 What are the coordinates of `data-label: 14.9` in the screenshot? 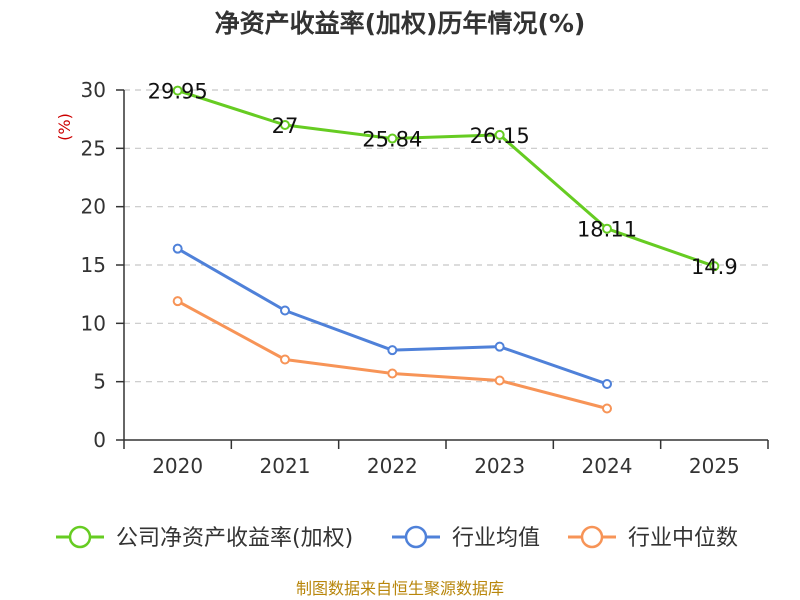 It's located at (714, 267).